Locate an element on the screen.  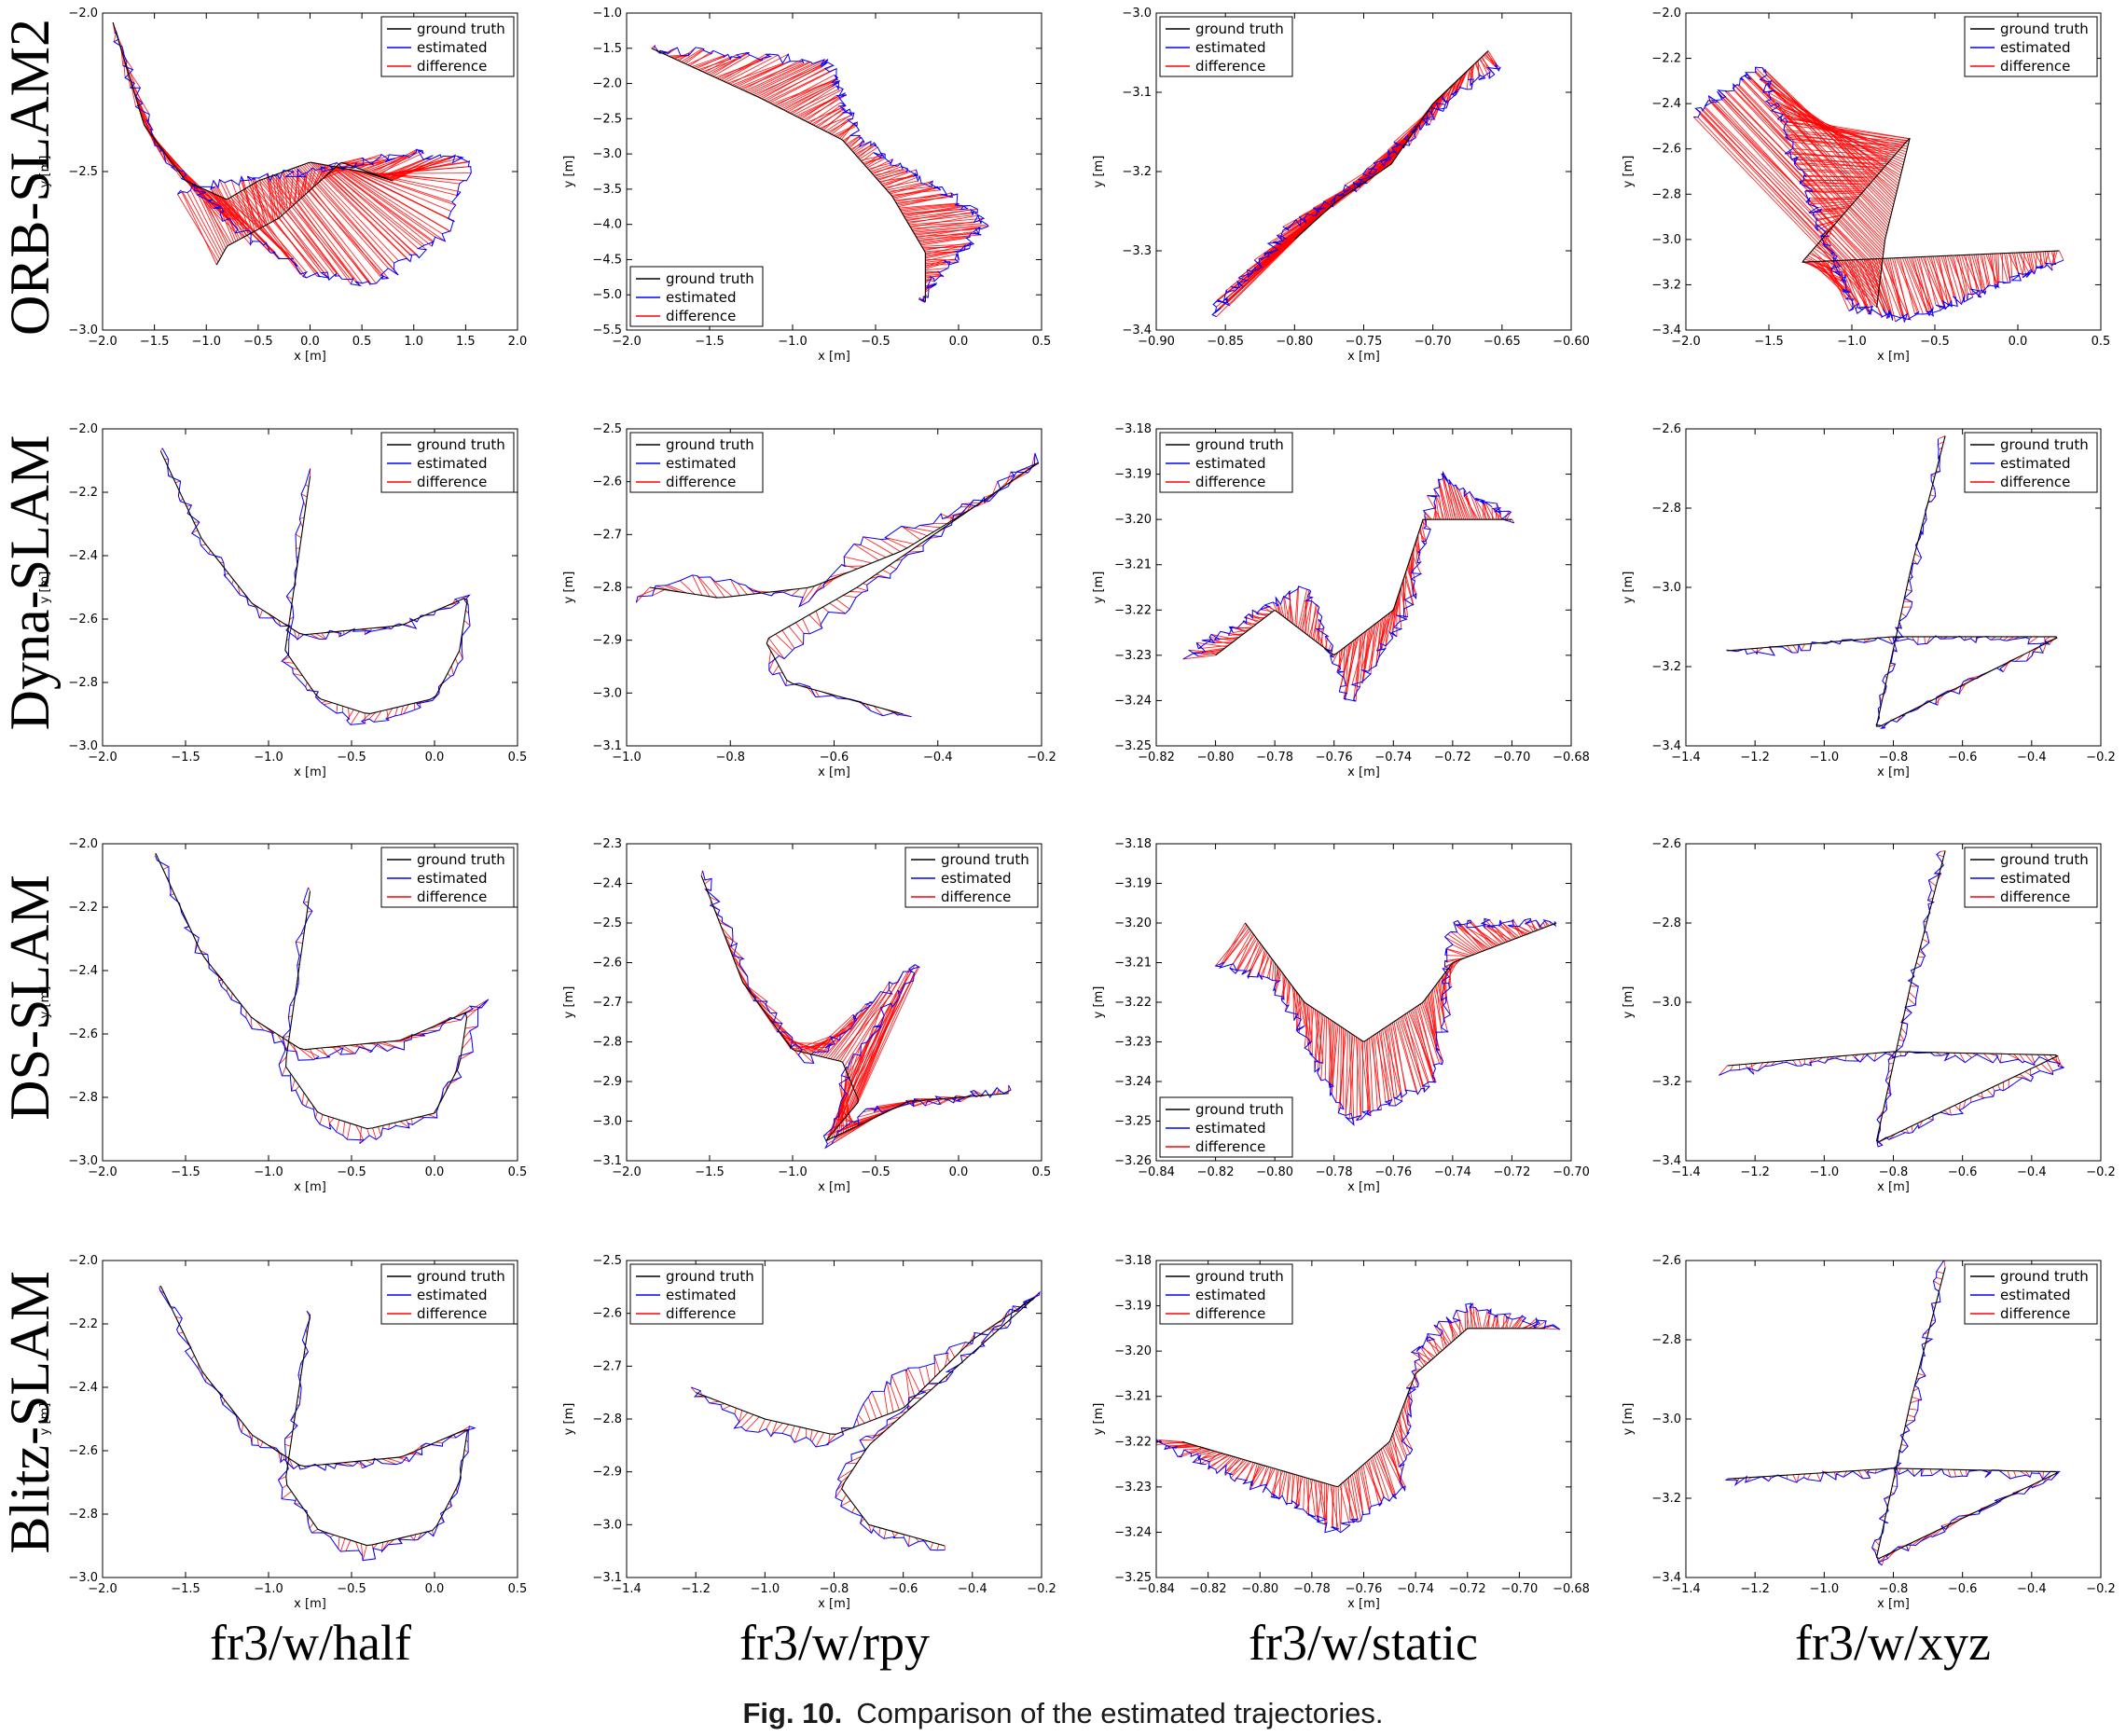
column-label-half: fr3/w/half is located at coordinates (310, 1643).